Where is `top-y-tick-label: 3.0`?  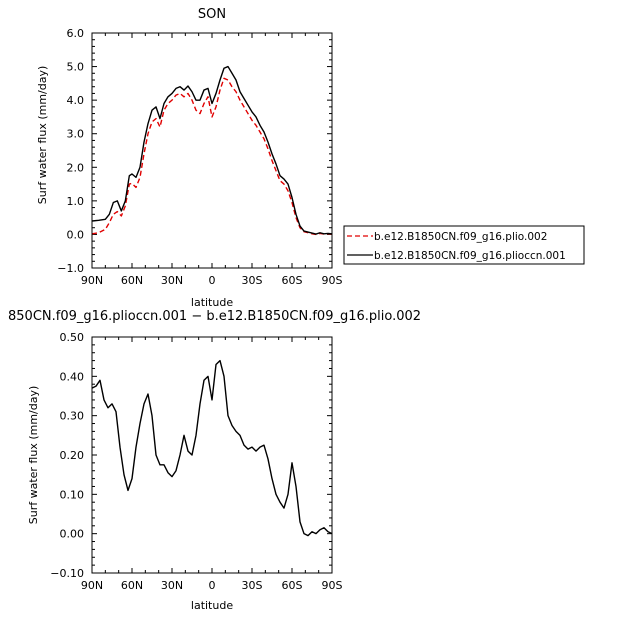 top-y-tick-label: 3.0 is located at coordinates (76, 134).